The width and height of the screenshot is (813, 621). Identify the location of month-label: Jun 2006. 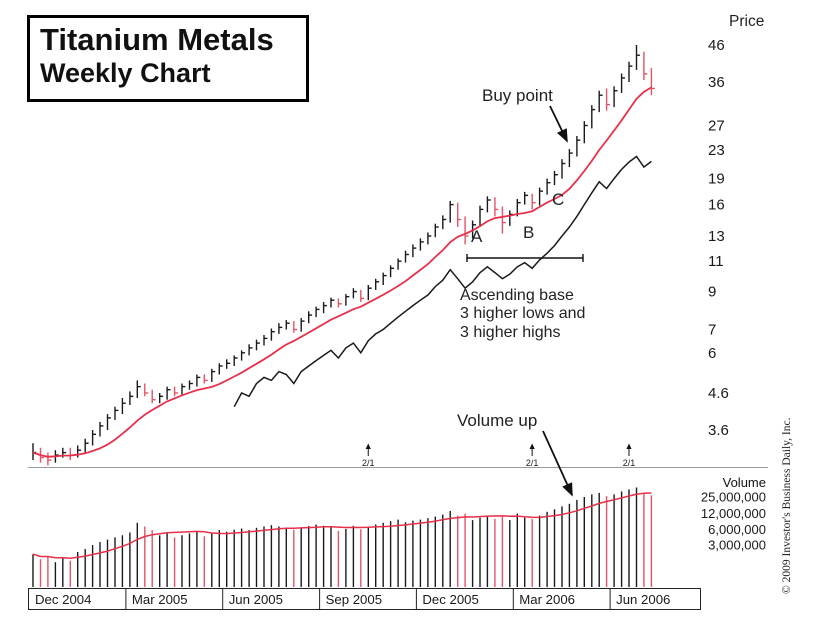
(643, 599).